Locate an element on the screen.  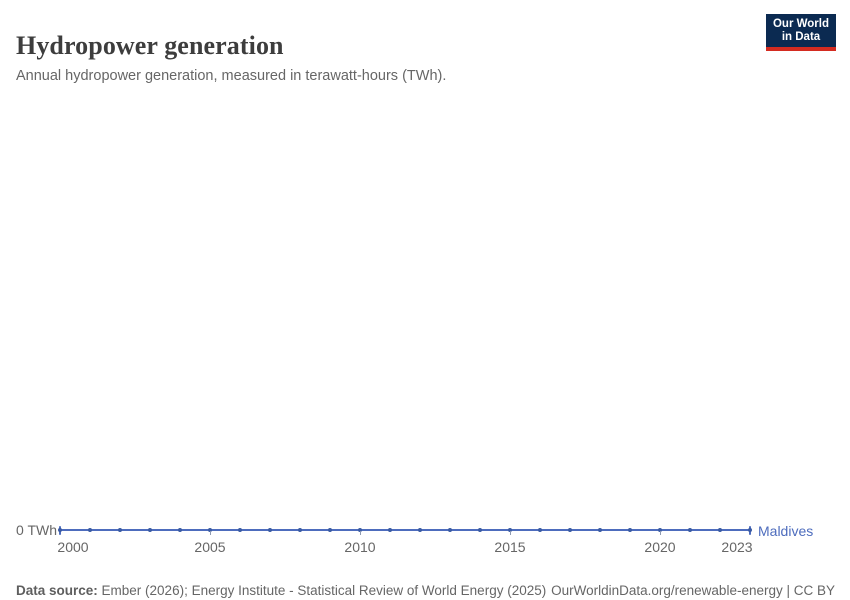
data-point-2002 is located at coordinates (120, 530).